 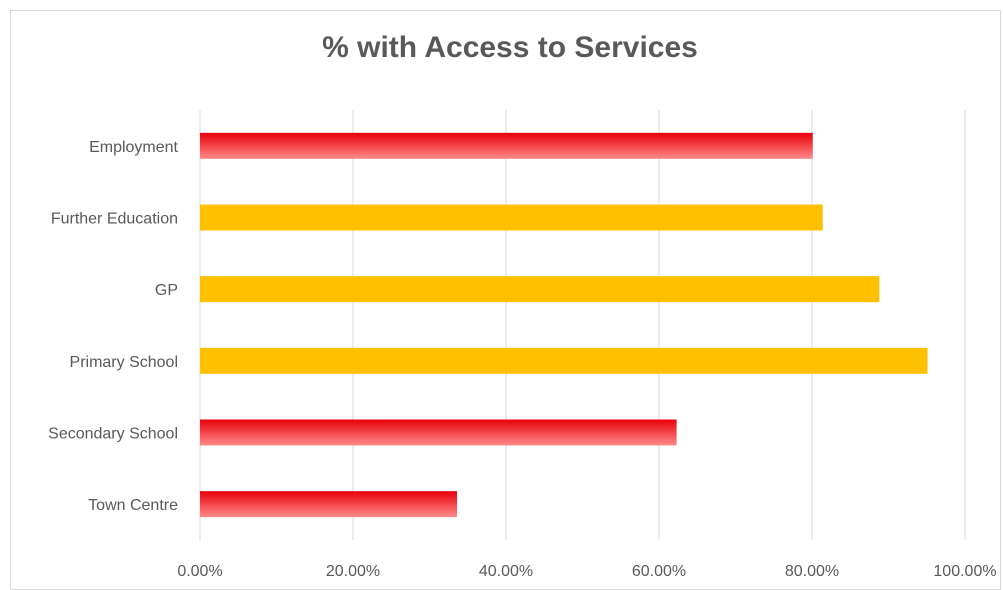 I want to click on x-tick-label: 80.00%, so click(x=812, y=571).